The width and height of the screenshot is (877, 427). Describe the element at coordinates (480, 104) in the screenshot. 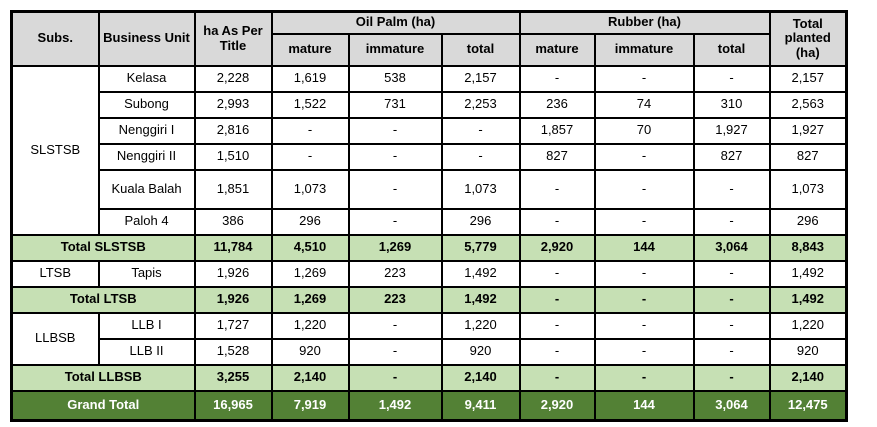

I see `cell-op-total: 2,253` at that location.